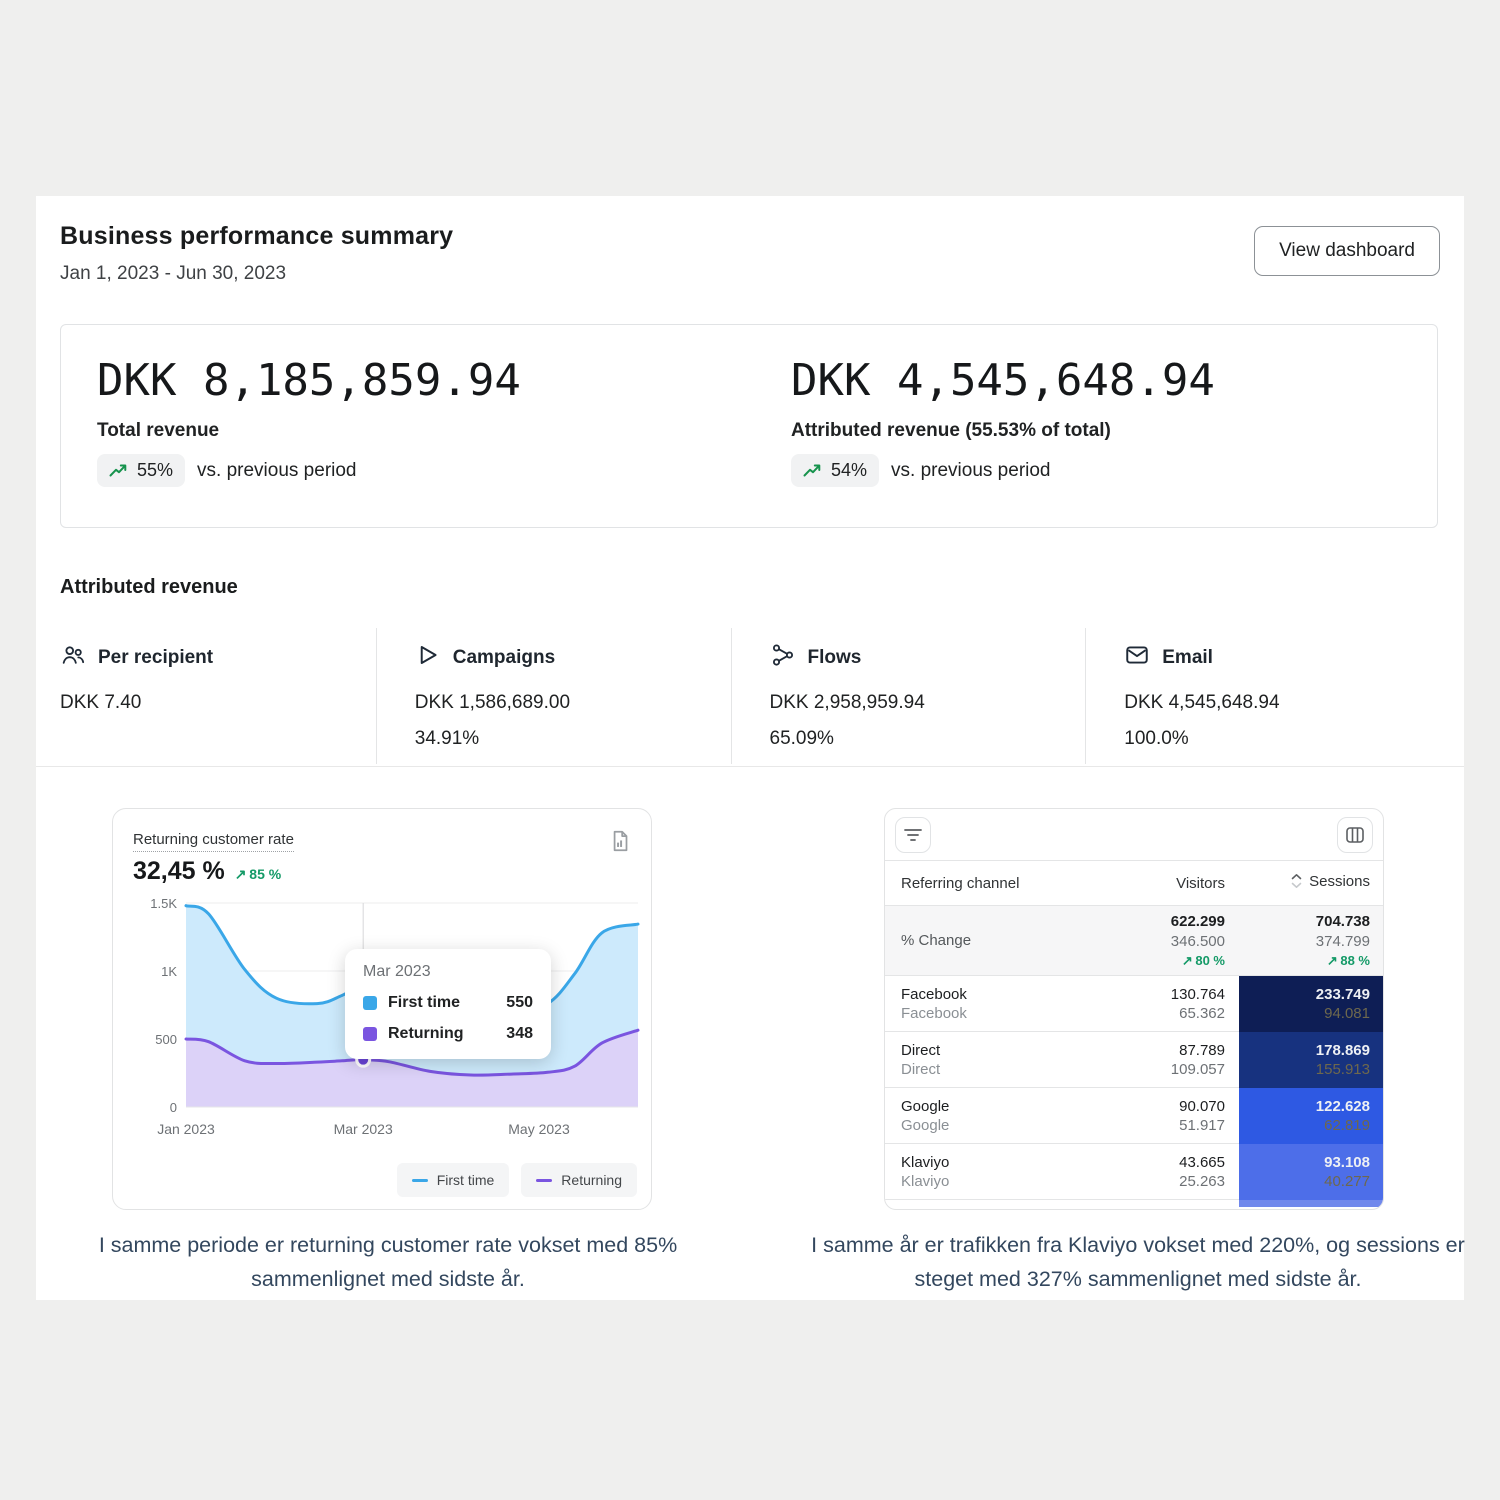  I want to click on metric-email: Email DKK 4,545,648.94 100.0%, so click(1262, 696).